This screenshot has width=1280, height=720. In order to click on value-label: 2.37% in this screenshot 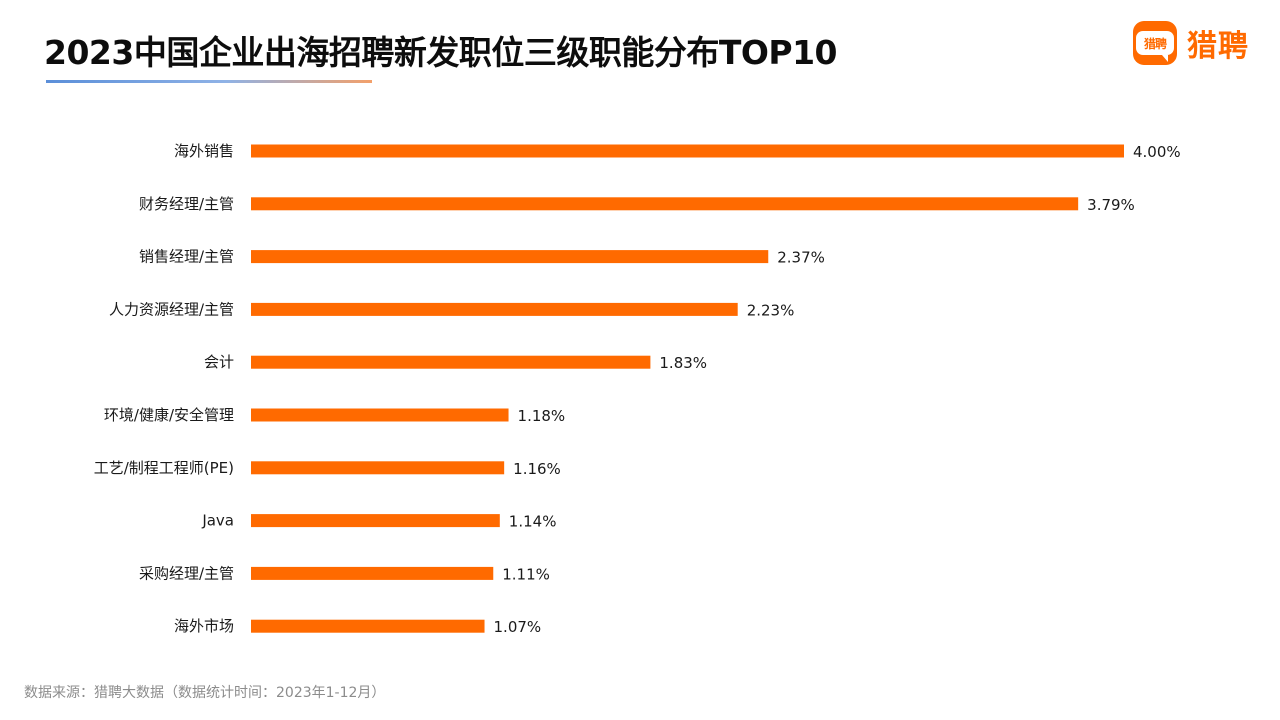, I will do `click(801, 258)`.